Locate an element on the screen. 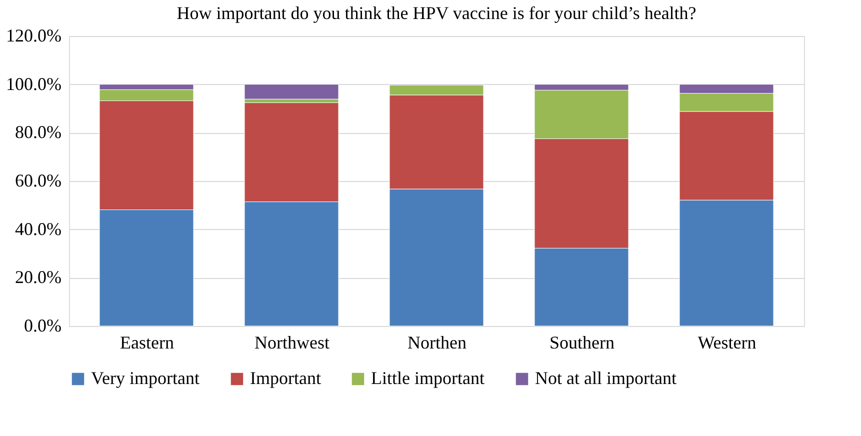 This screenshot has width=861, height=436. legend-label: Little important is located at coordinates (427, 378).